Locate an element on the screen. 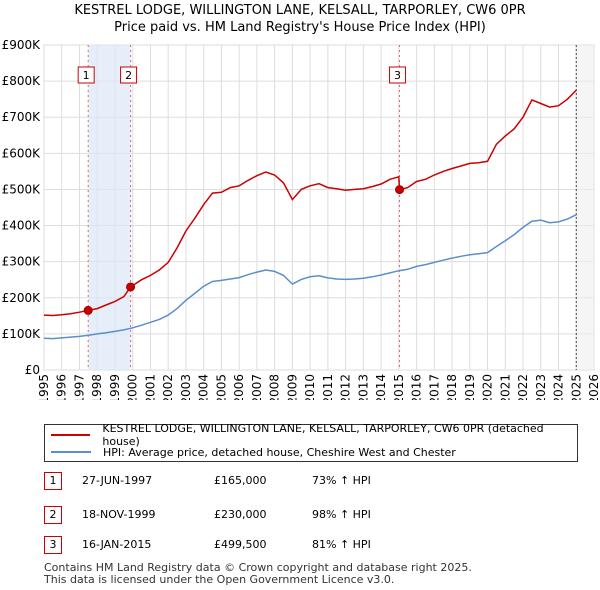 Image resolution: width=600 pixels, height=590 pixels. sale-date: 16-JAN-2015 is located at coordinates (117, 544).